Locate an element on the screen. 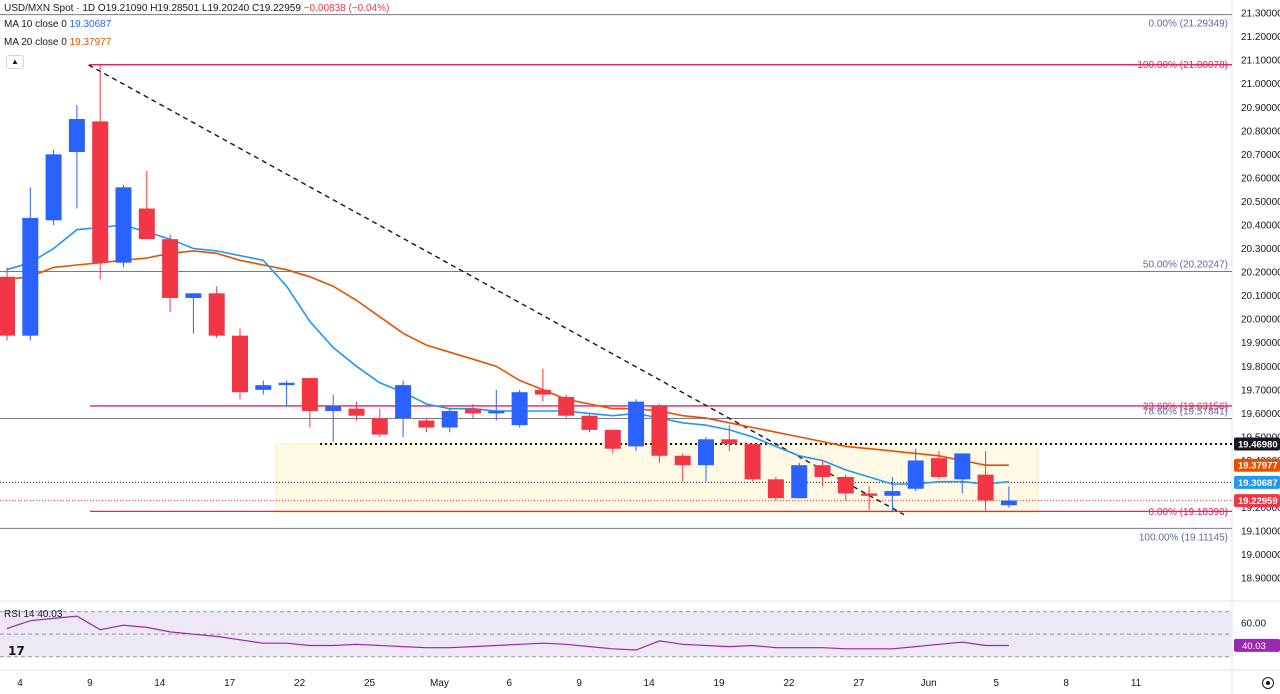 The image size is (1280, 694). low-value: L19.20240 is located at coordinates (225, 8).